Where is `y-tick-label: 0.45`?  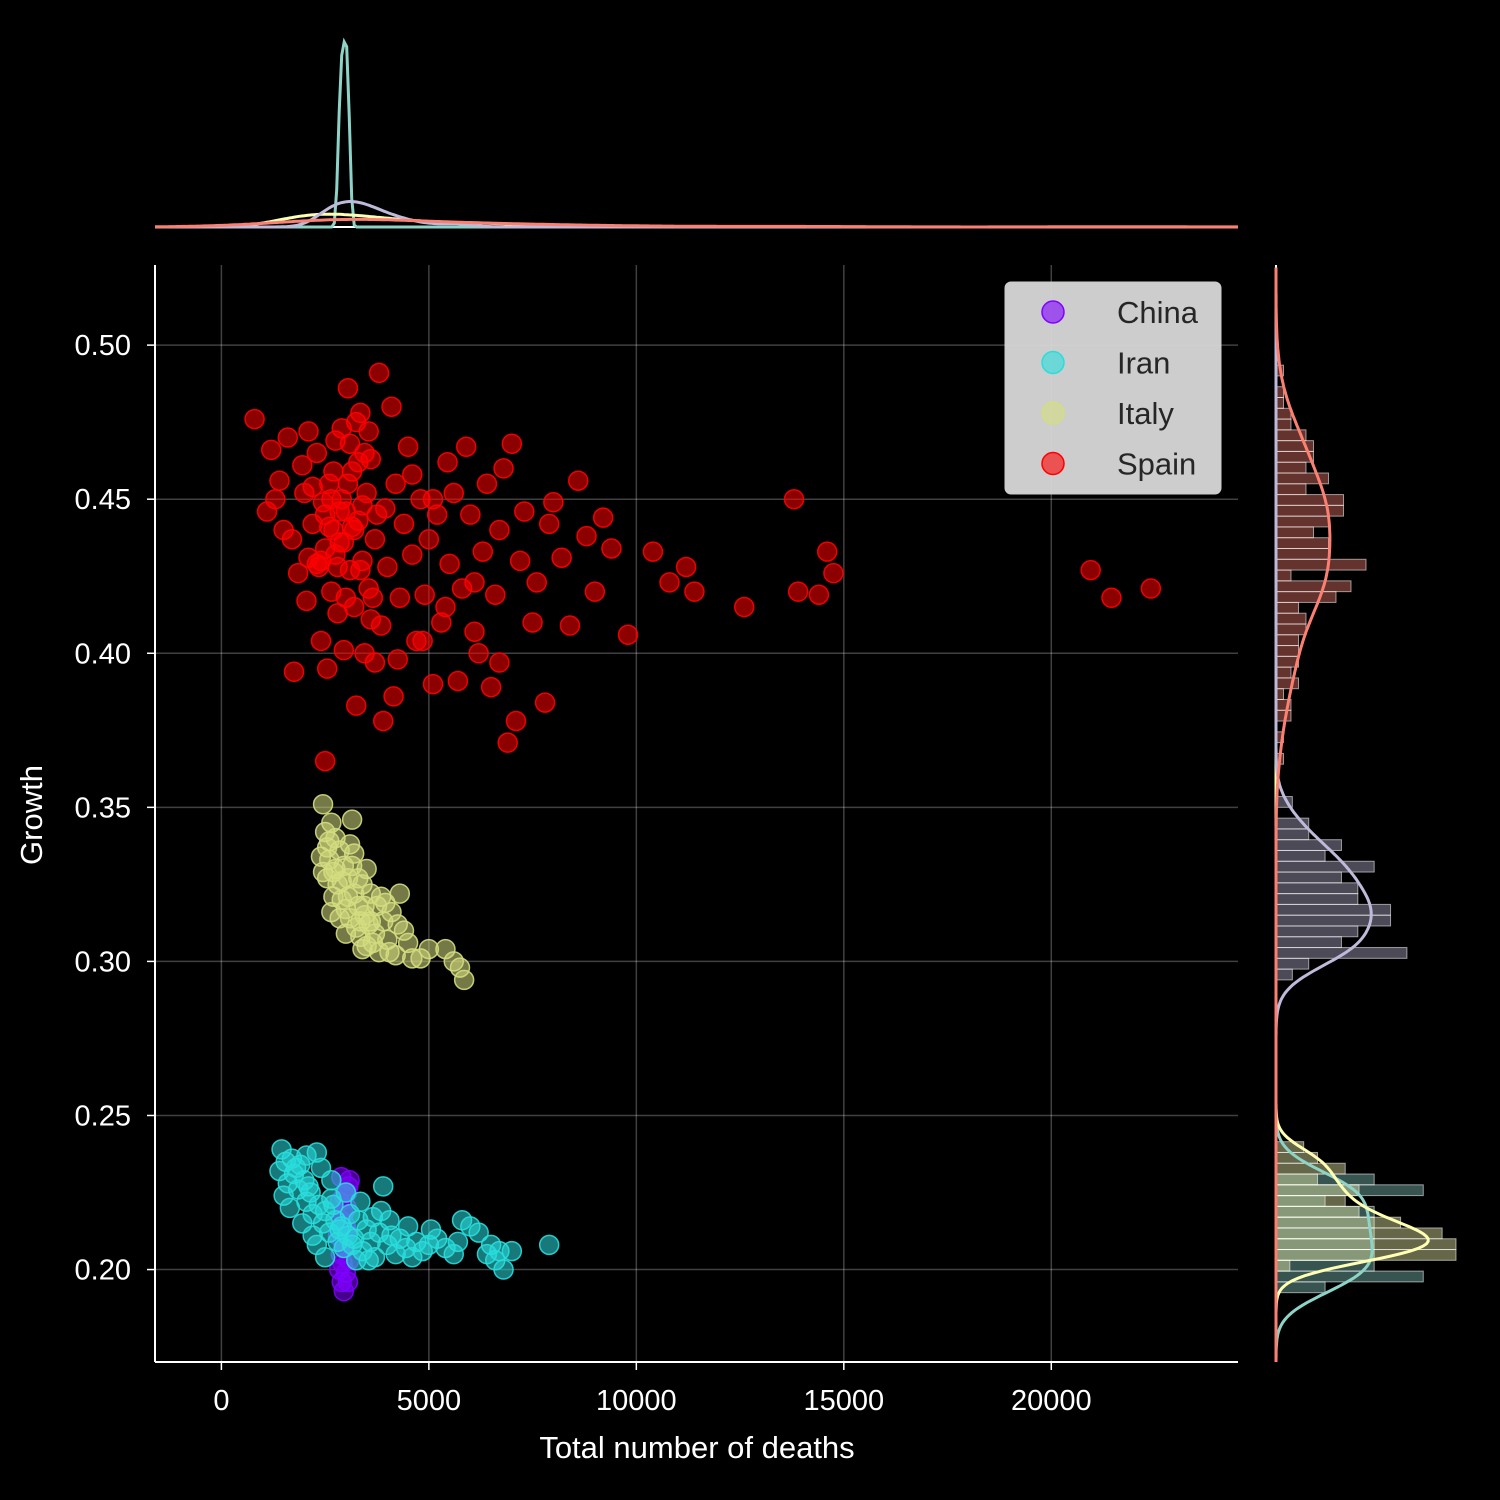 y-tick-label: 0.45 is located at coordinates (103, 500).